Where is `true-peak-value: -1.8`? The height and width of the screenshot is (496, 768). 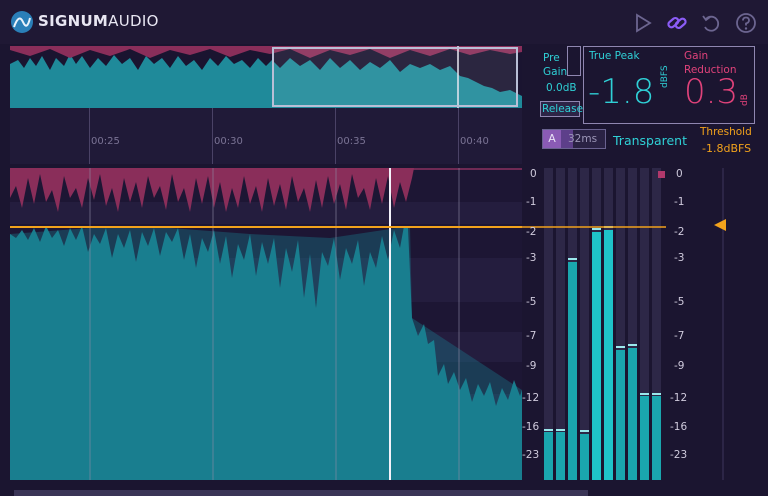 true-peak-value: -1.8 is located at coordinates (621, 92).